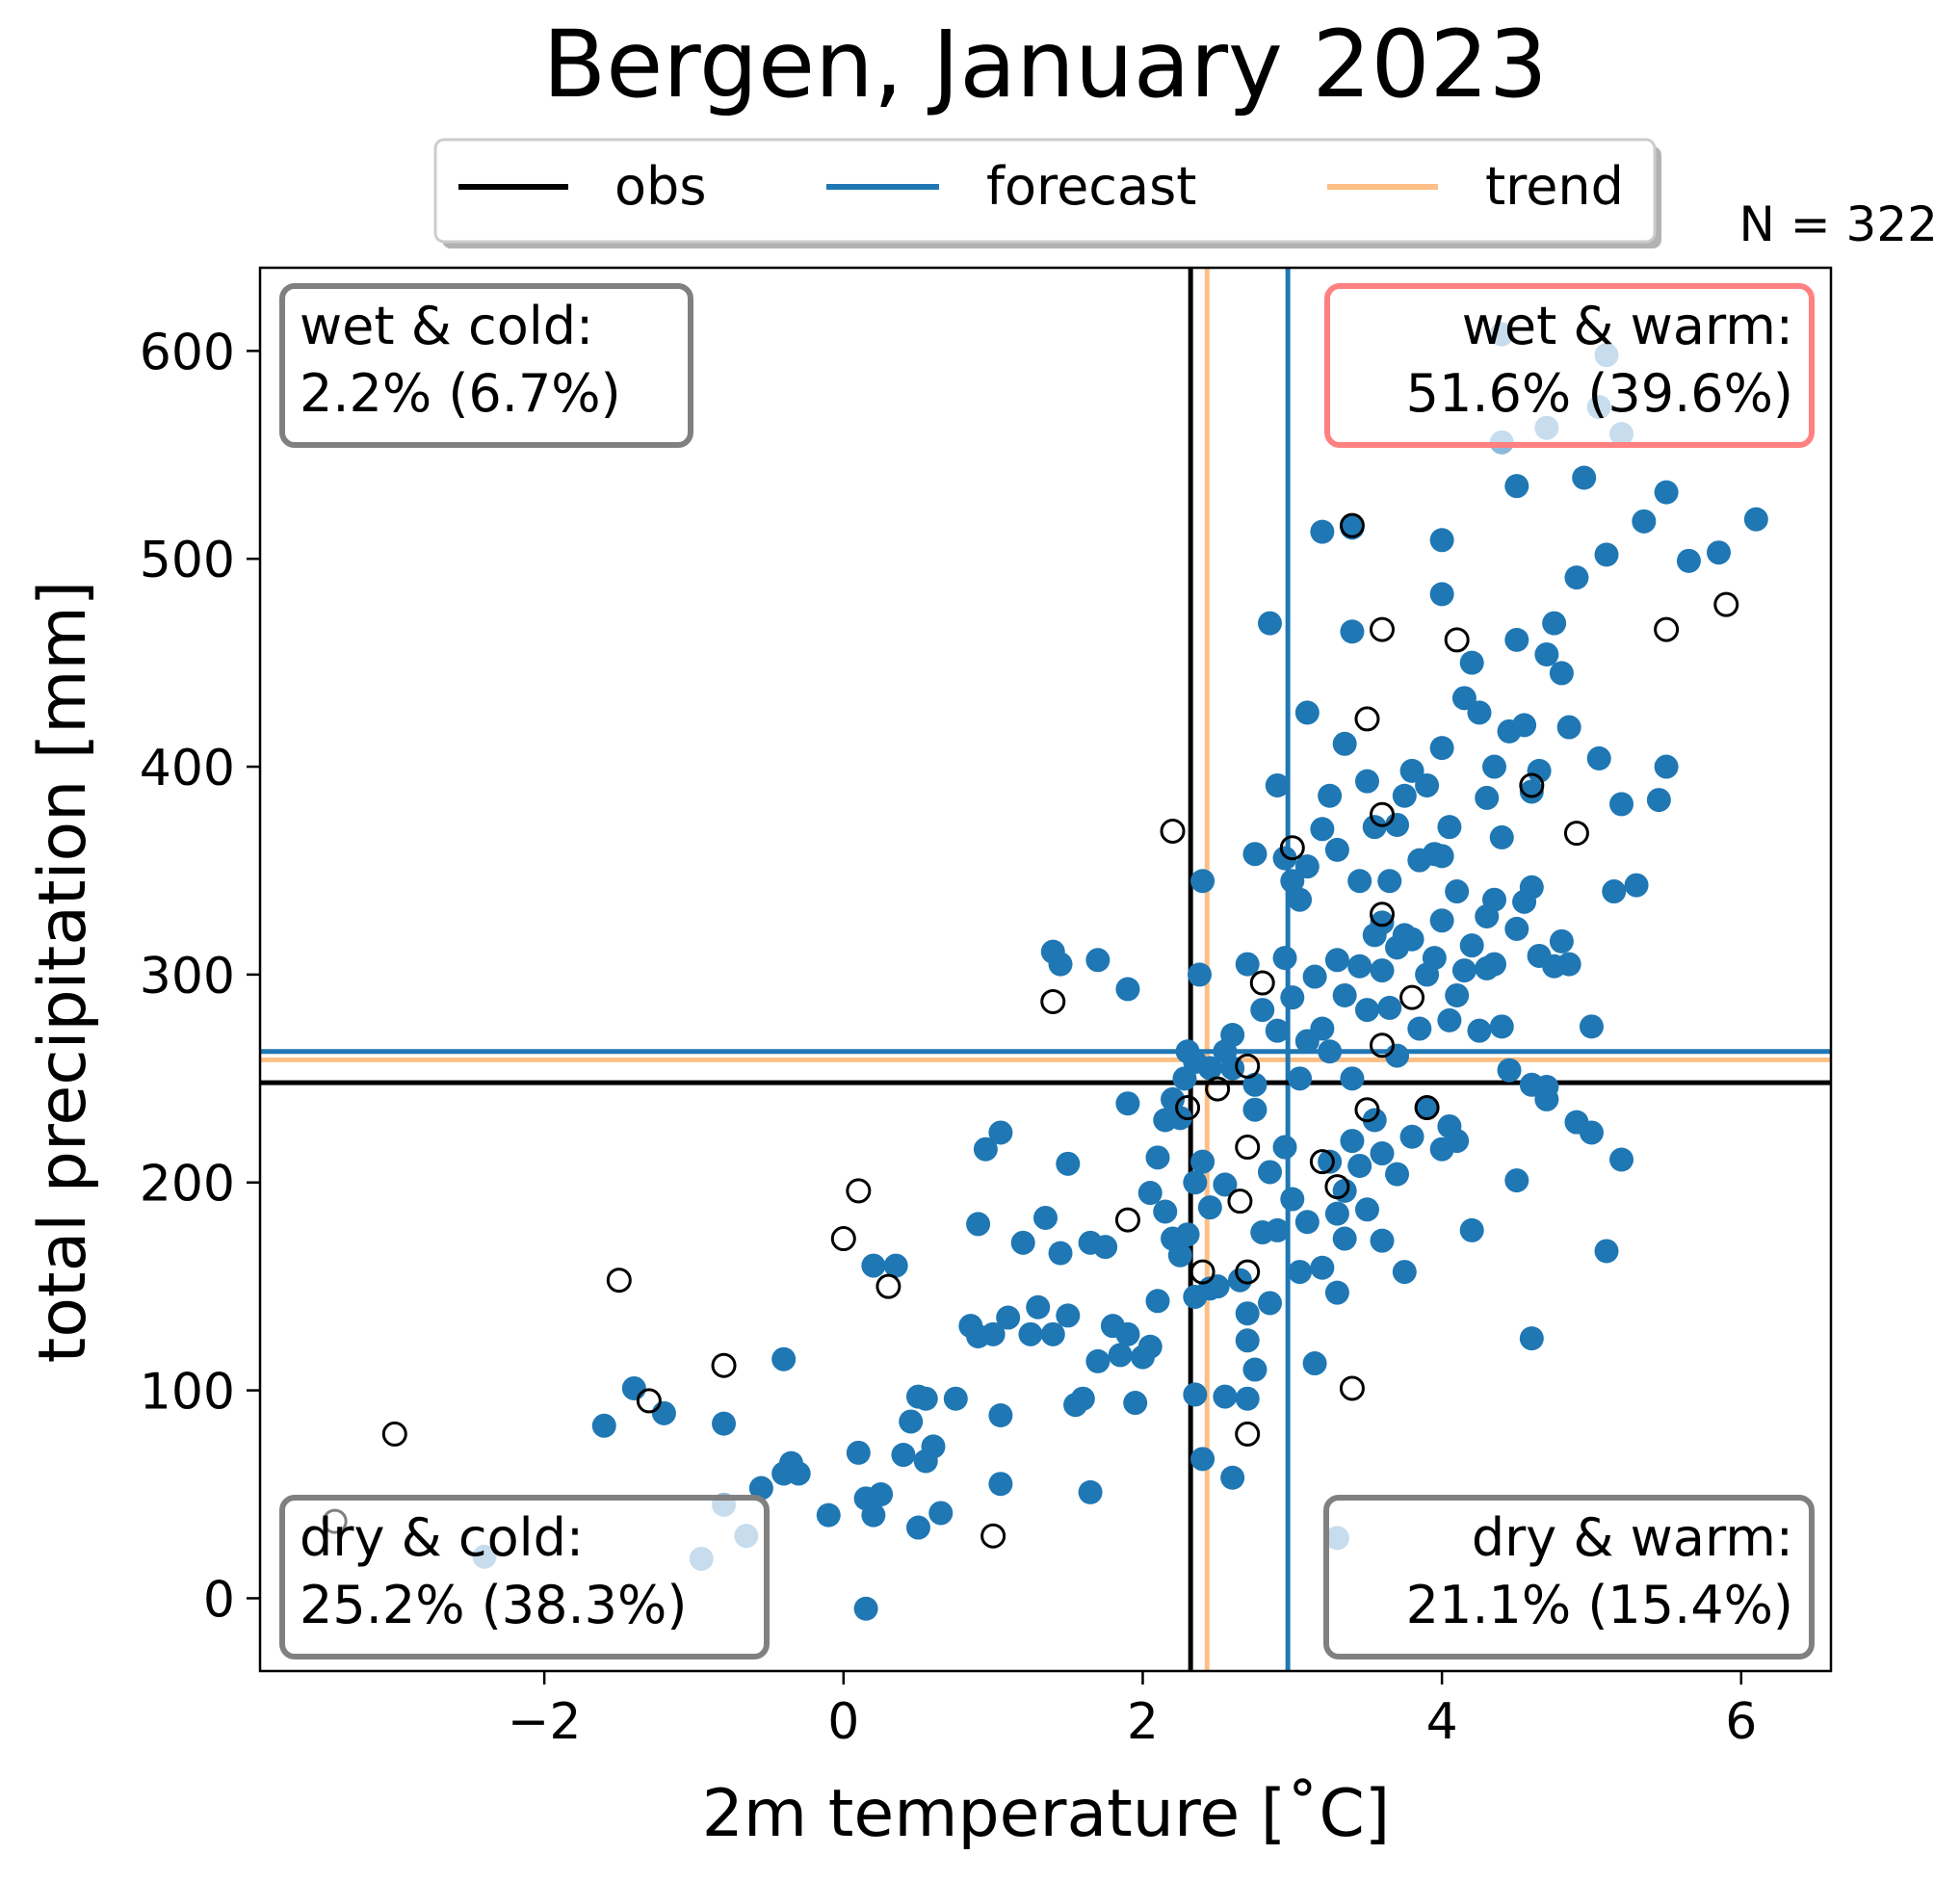 Image resolution: width=1960 pixels, height=1881 pixels. What do you see at coordinates (1599, 393) in the screenshot?
I see `quadrant-value-top-right: 51.6% (39.6%)` at bounding box center [1599, 393].